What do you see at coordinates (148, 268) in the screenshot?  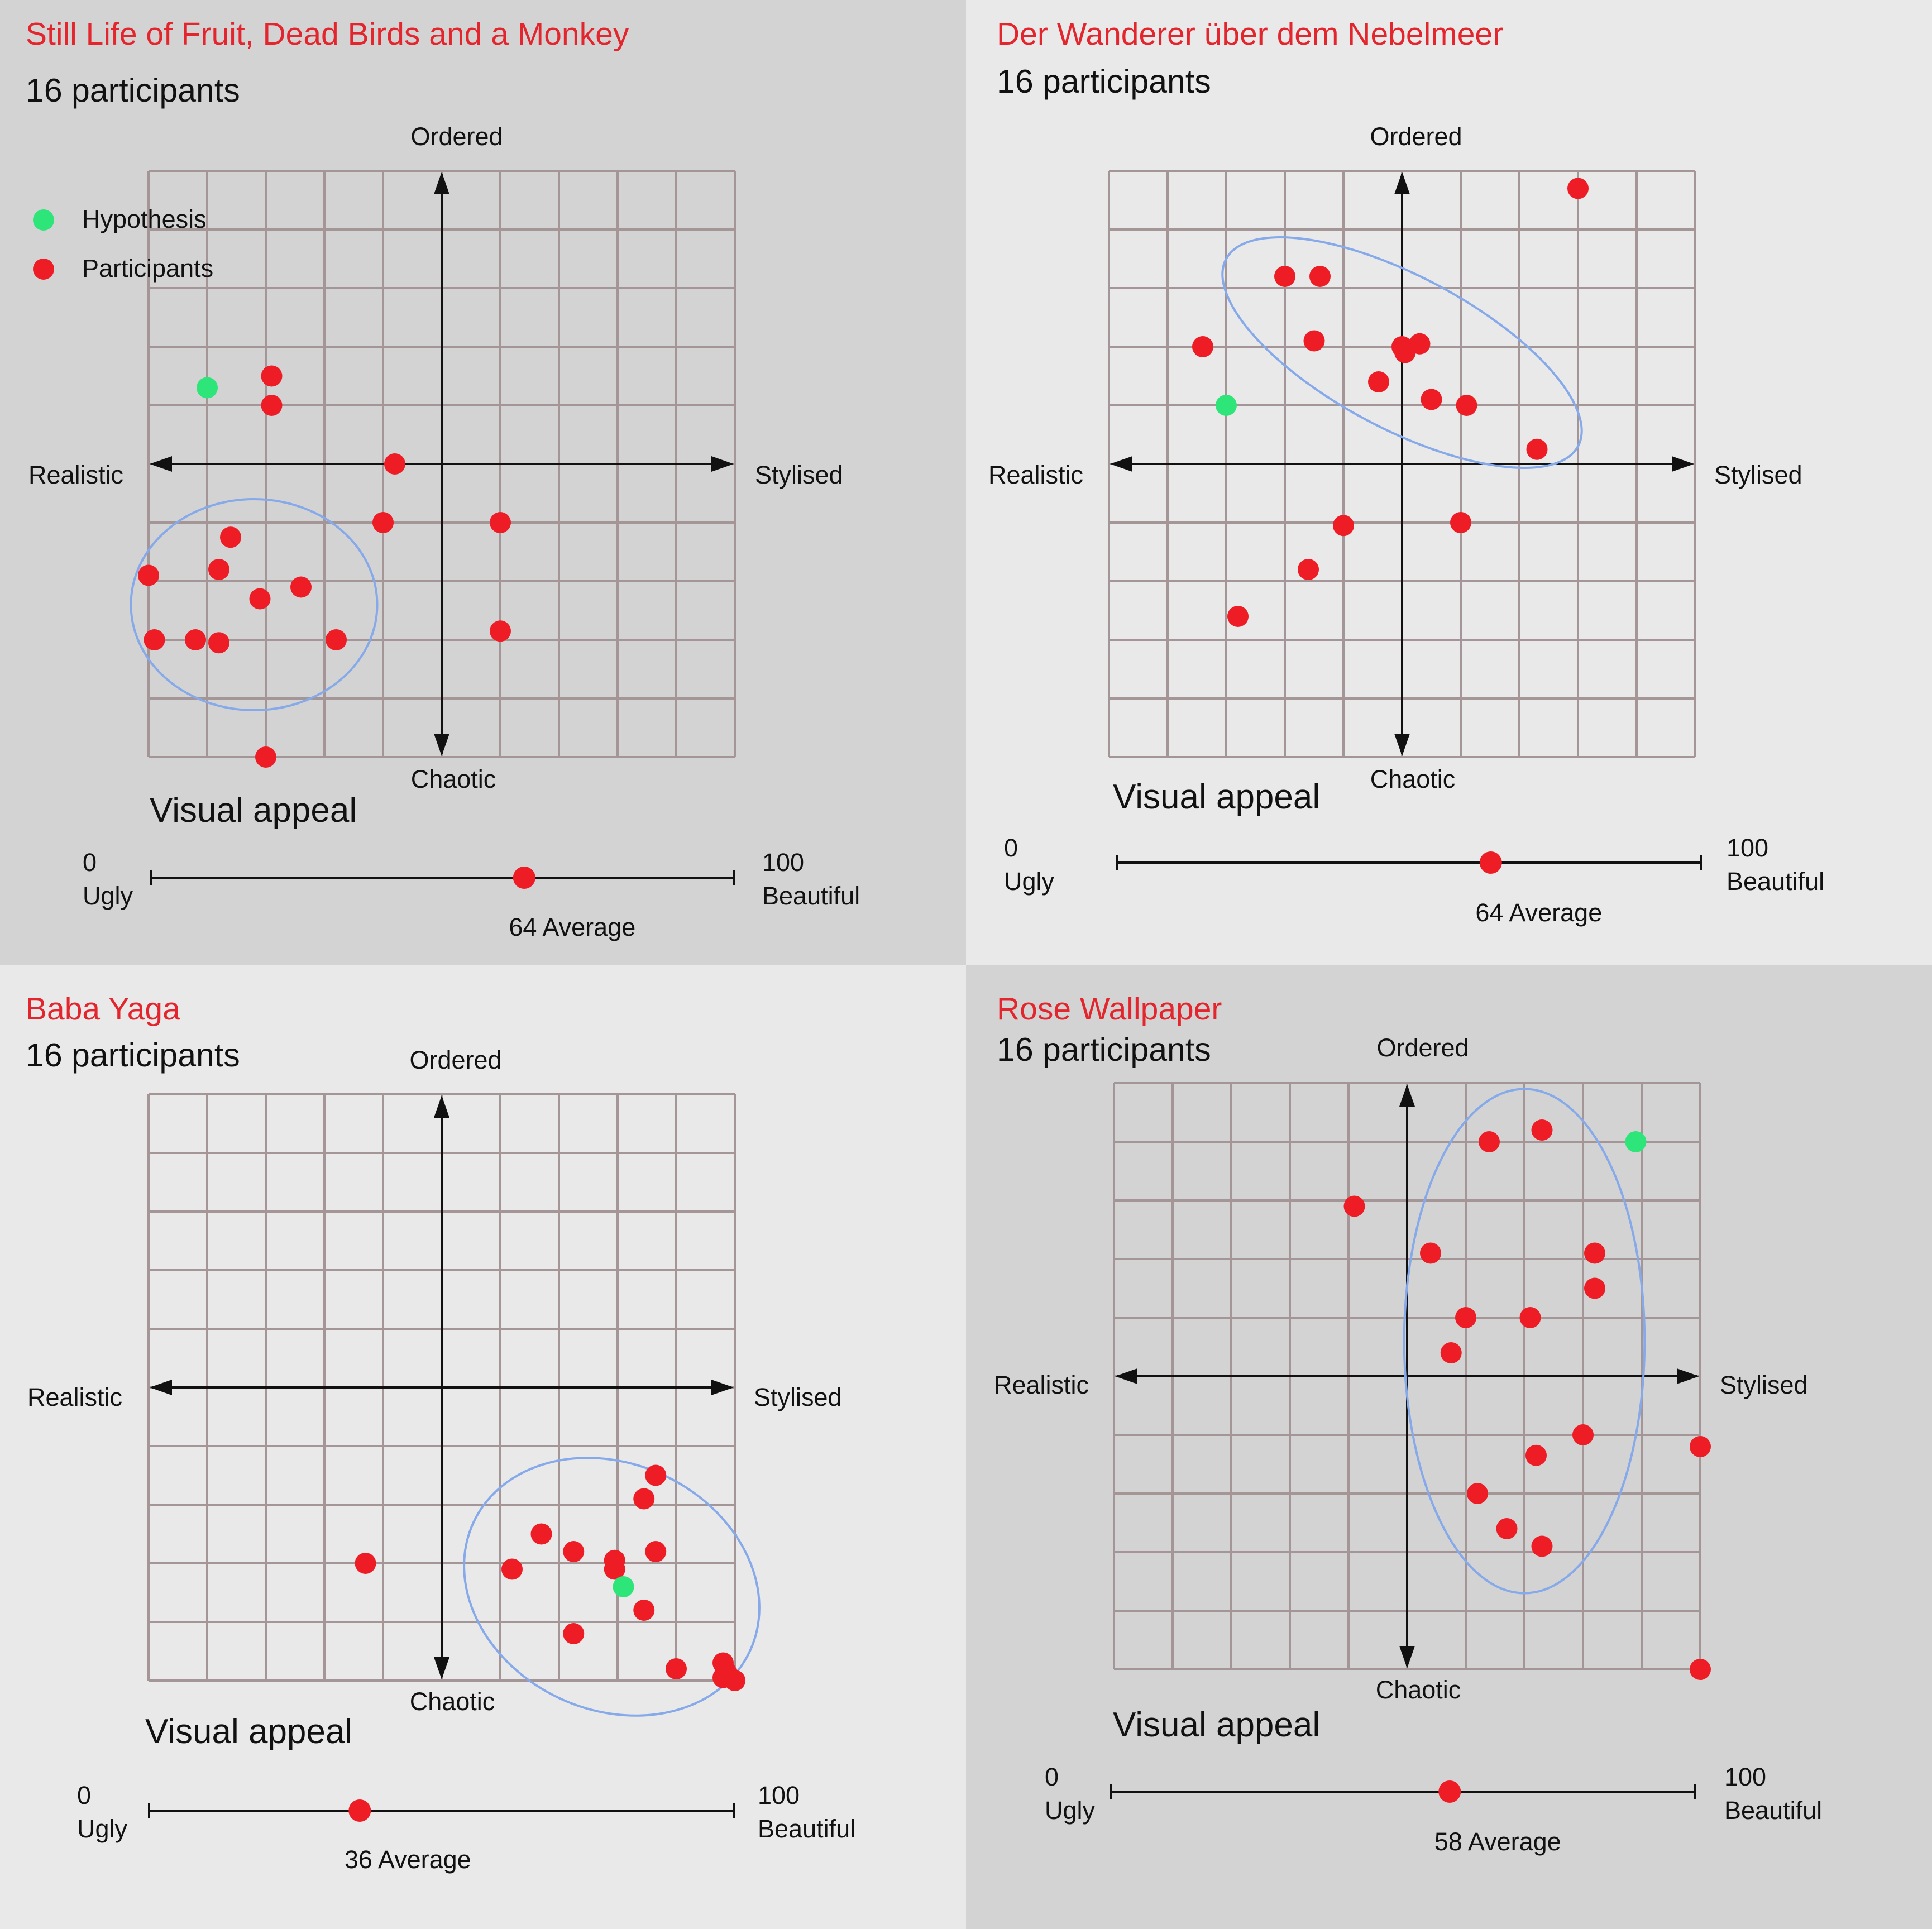 I see `legend-participants-label: Participants` at bounding box center [148, 268].